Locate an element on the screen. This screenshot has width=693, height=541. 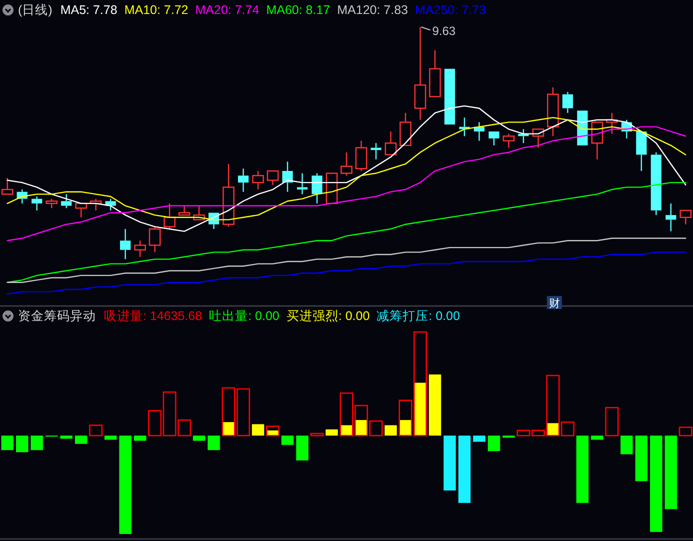
text: 减筹打压: 0.00 is located at coordinates (418, 316).